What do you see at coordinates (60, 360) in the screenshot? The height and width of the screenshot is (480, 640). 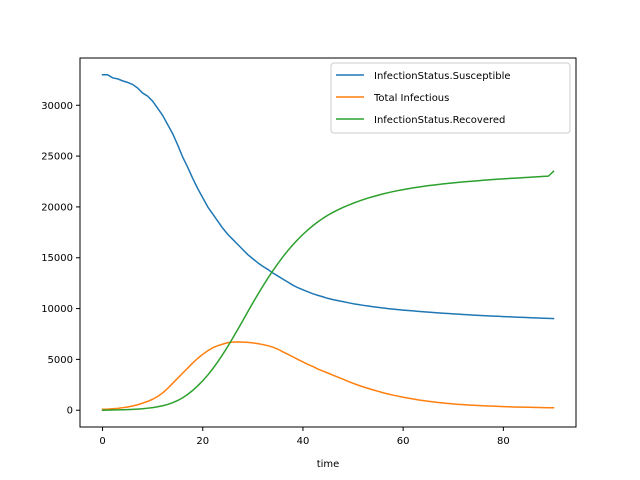 I see `y-tick-label: 5000` at bounding box center [60, 360].